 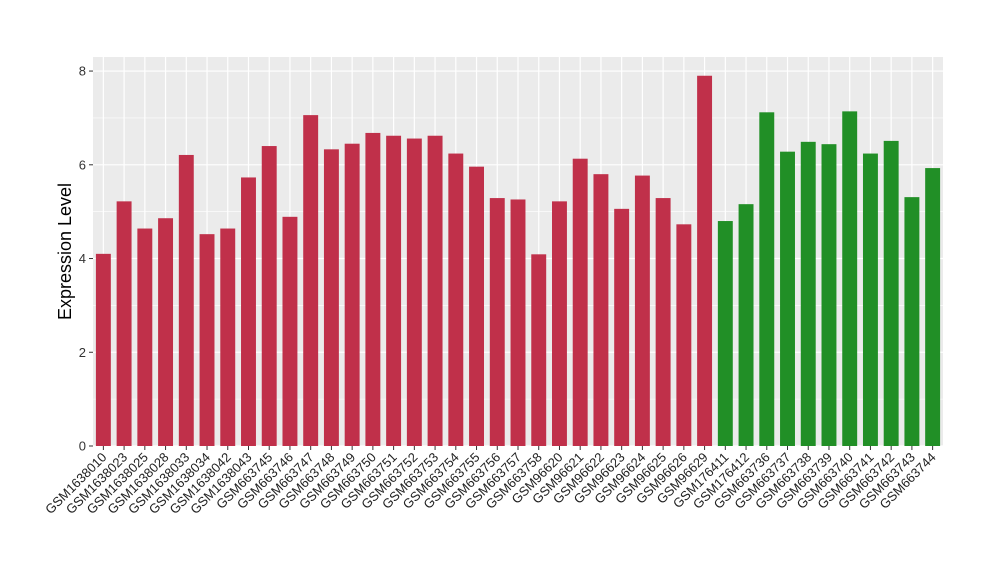 I want to click on bar-GSM96629, so click(x=705, y=261).